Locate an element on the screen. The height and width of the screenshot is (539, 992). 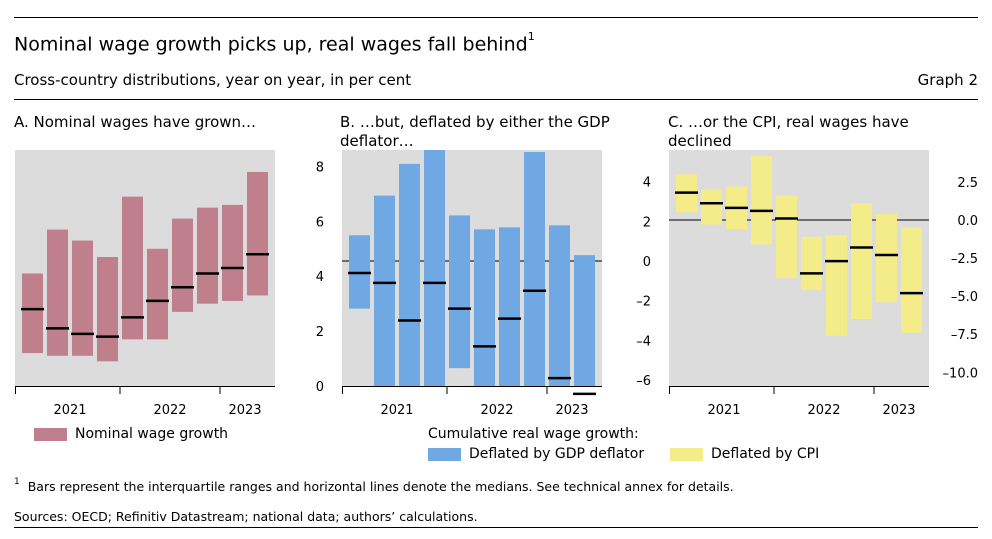
legend-label-cpi: Deflated by CPI is located at coordinates (765, 454).